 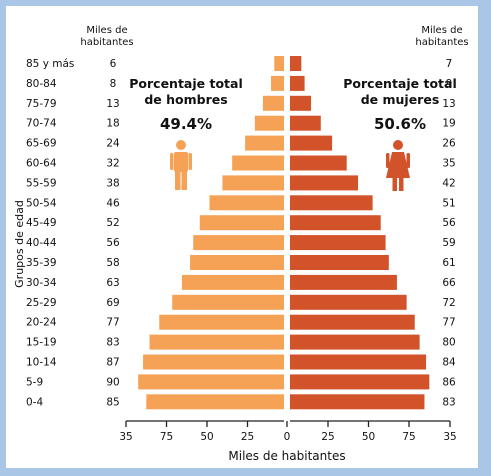 What do you see at coordinates (449, 223) in the screenshot?
I see `female-value-label: 56` at bounding box center [449, 223].